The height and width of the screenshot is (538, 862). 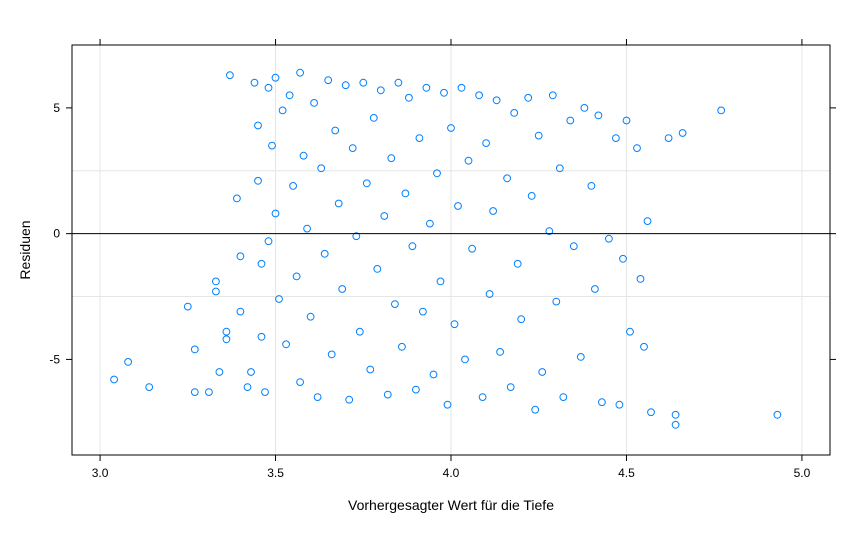 I want to click on x-tick-label: 3.0, so click(x=100, y=473).